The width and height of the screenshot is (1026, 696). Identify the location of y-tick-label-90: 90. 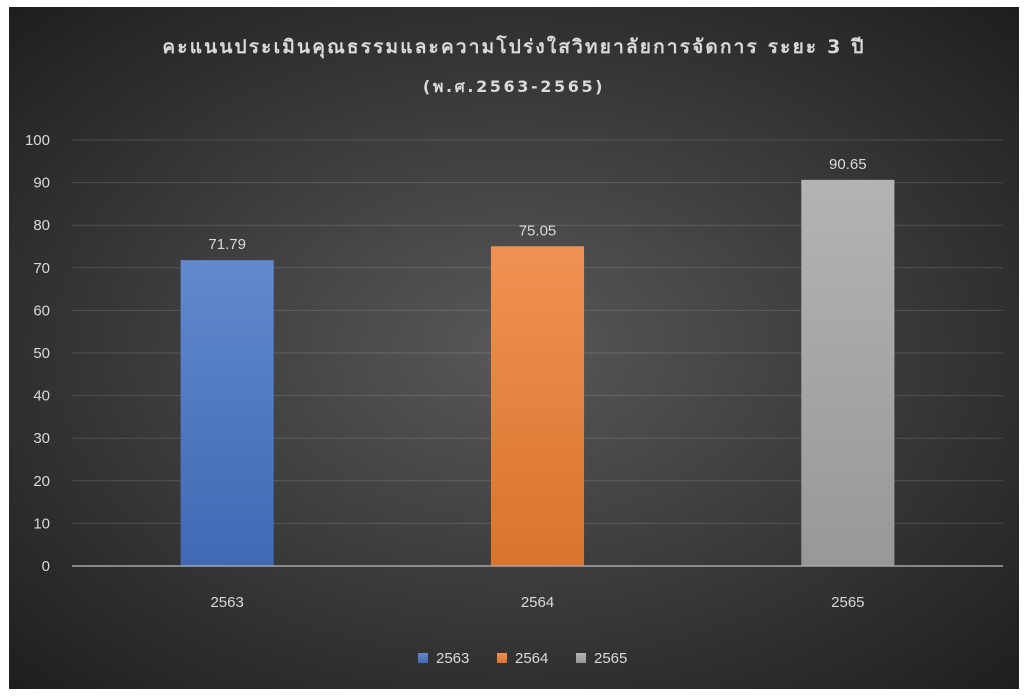
(41, 183).